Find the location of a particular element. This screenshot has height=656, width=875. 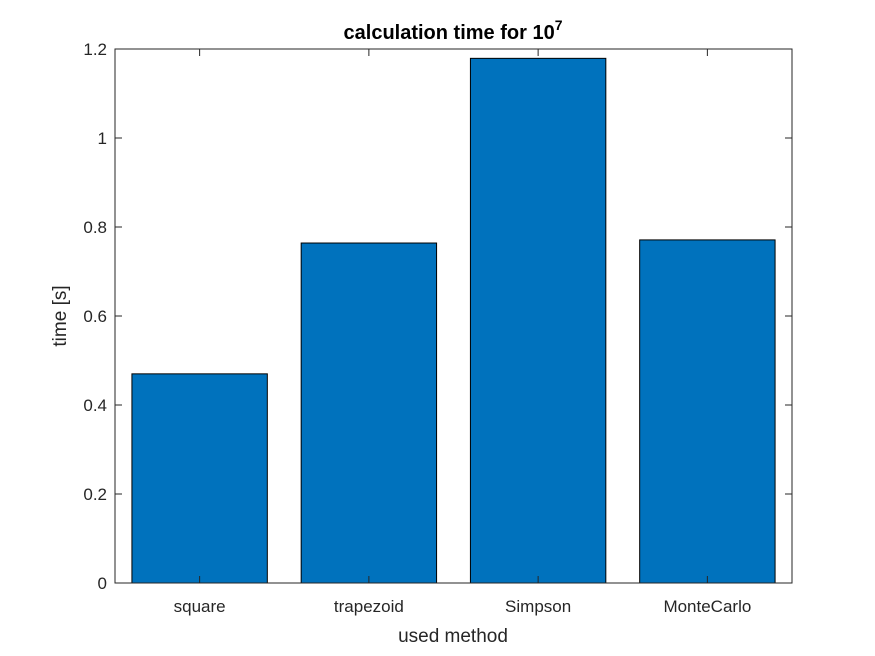

x-tick-label-montecarlo: MonteCarlo is located at coordinates (707, 606).